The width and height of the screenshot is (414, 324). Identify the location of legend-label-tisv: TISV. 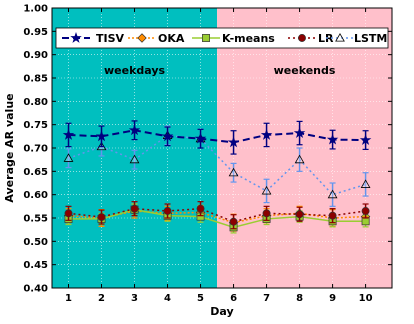
(110, 38).